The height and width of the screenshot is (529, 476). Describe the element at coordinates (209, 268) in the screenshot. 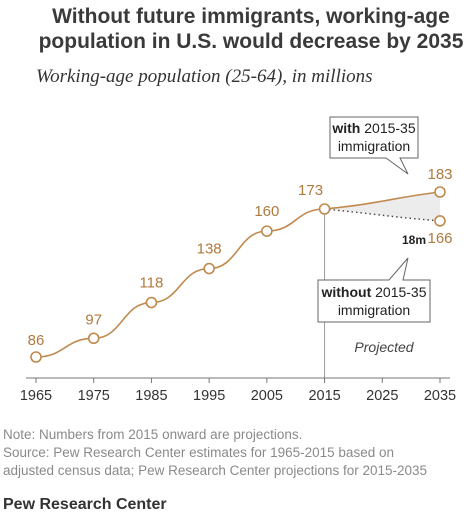

I see `data-point-1995` at that location.